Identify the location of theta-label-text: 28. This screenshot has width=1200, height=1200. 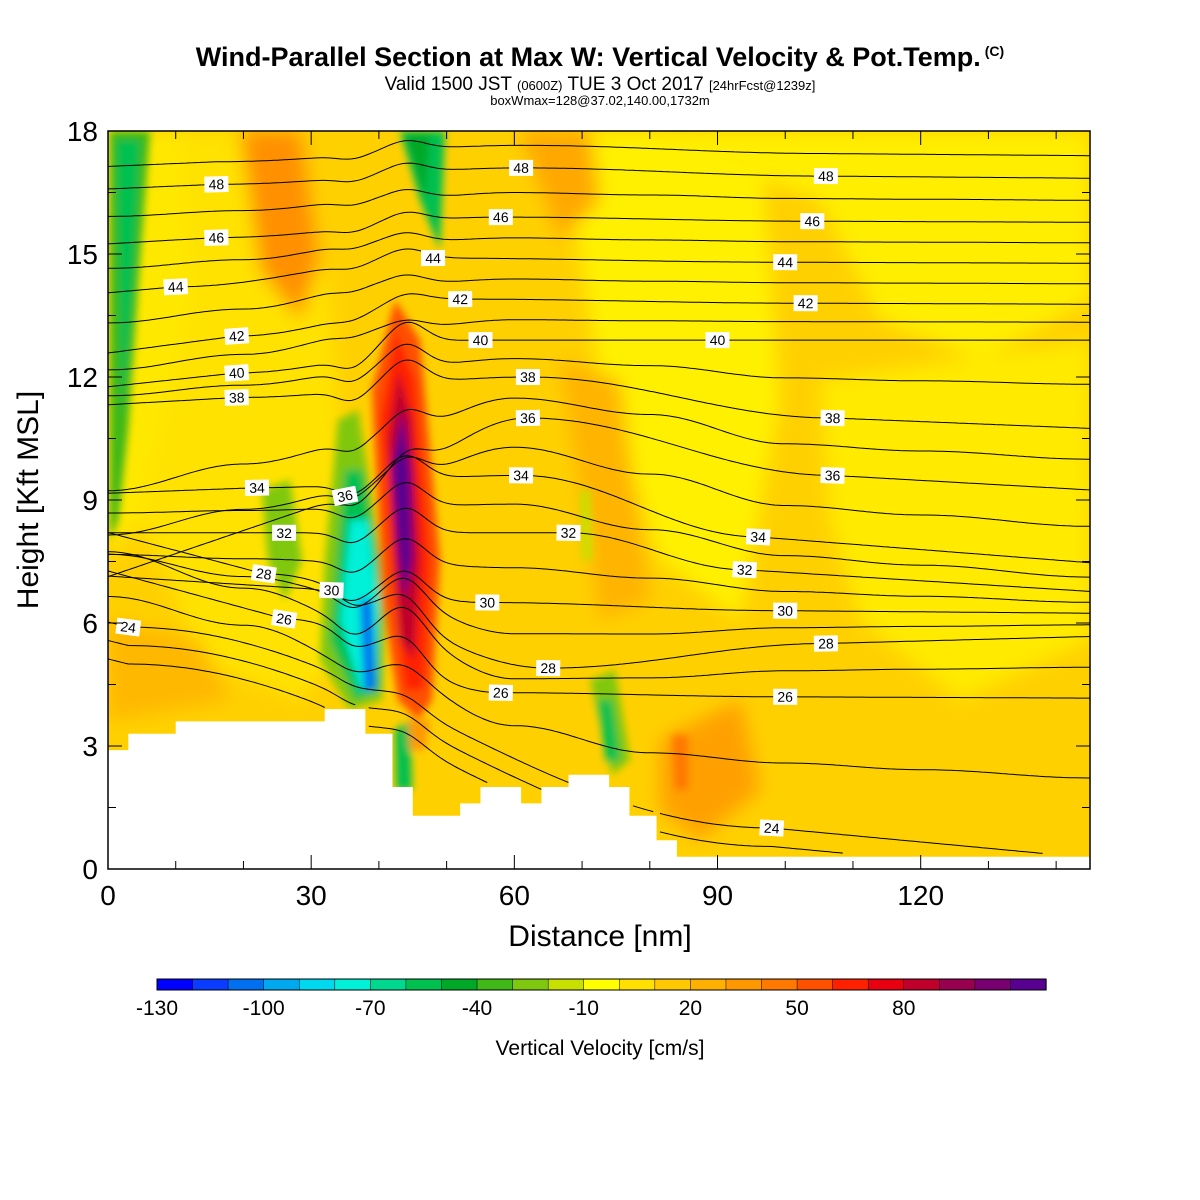
(264, 574).